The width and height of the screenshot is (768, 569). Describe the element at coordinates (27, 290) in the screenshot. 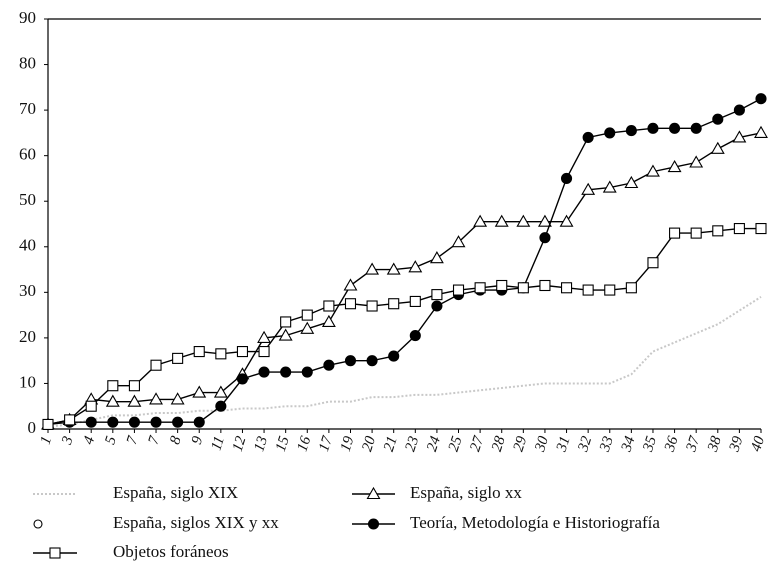

I see `y-tick-label: 30` at that location.